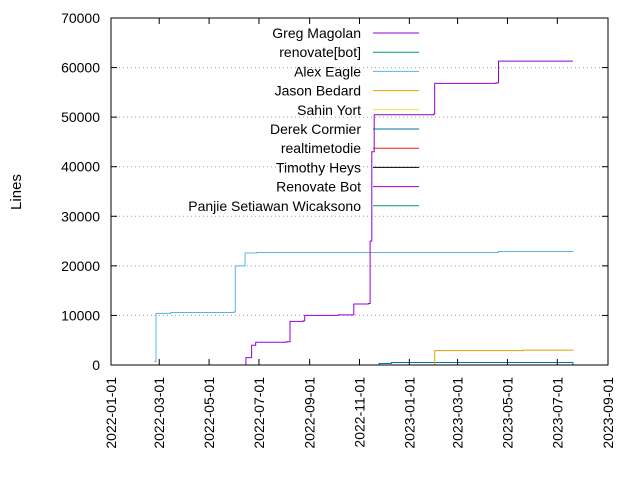 This screenshot has height=480, width=640. Describe the element at coordinates (608, 413) in the screenshot. I see `x-tick-label: 2023-09-01` at that location.